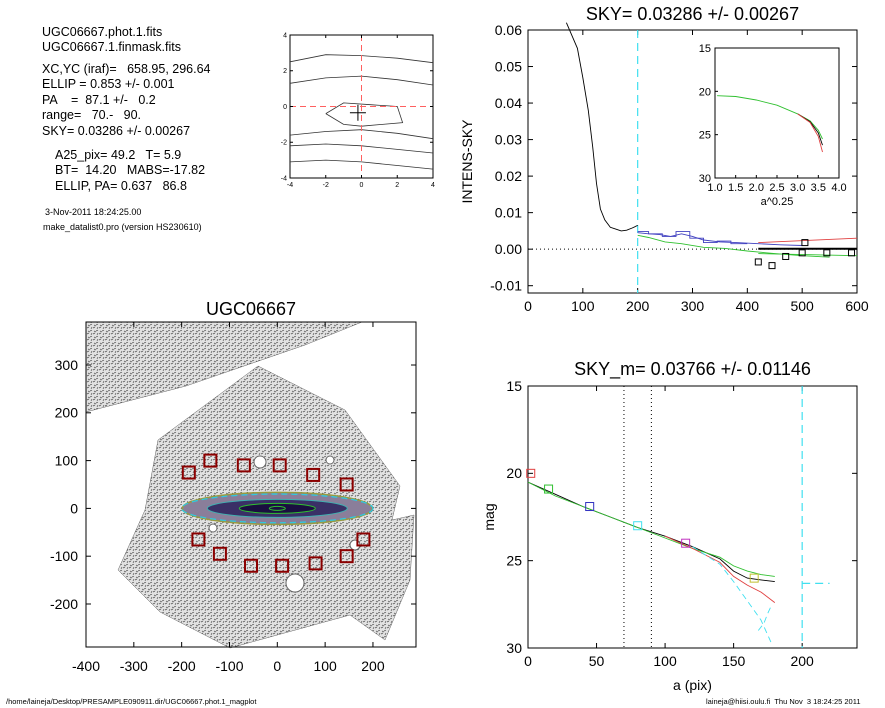  I want to click on galaxy-nucleus, so click(277, 508).